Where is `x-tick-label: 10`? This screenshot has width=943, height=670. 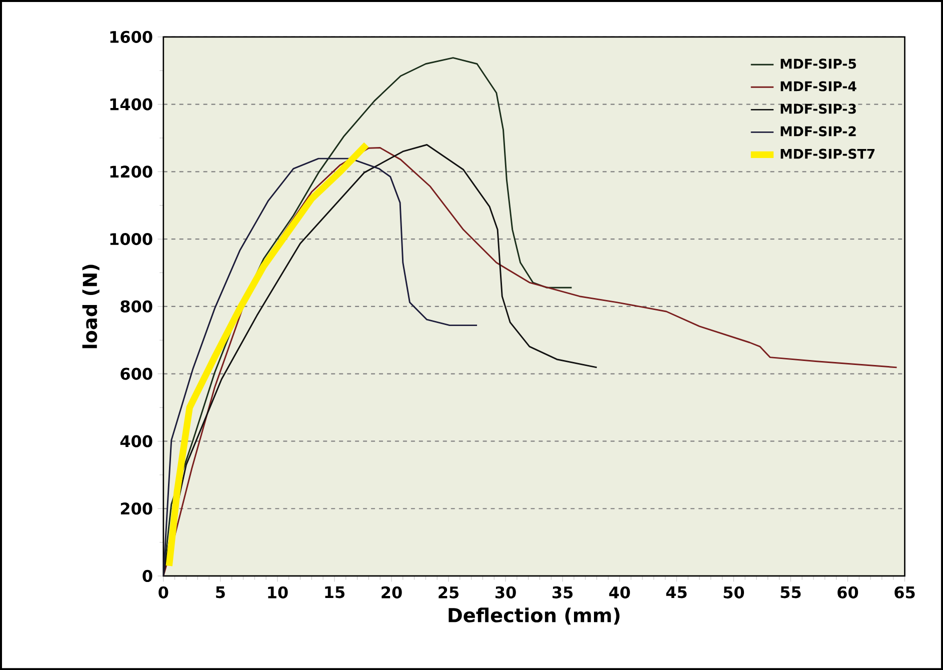
x-tick-label: 10 is located at coordinates (278, 592).